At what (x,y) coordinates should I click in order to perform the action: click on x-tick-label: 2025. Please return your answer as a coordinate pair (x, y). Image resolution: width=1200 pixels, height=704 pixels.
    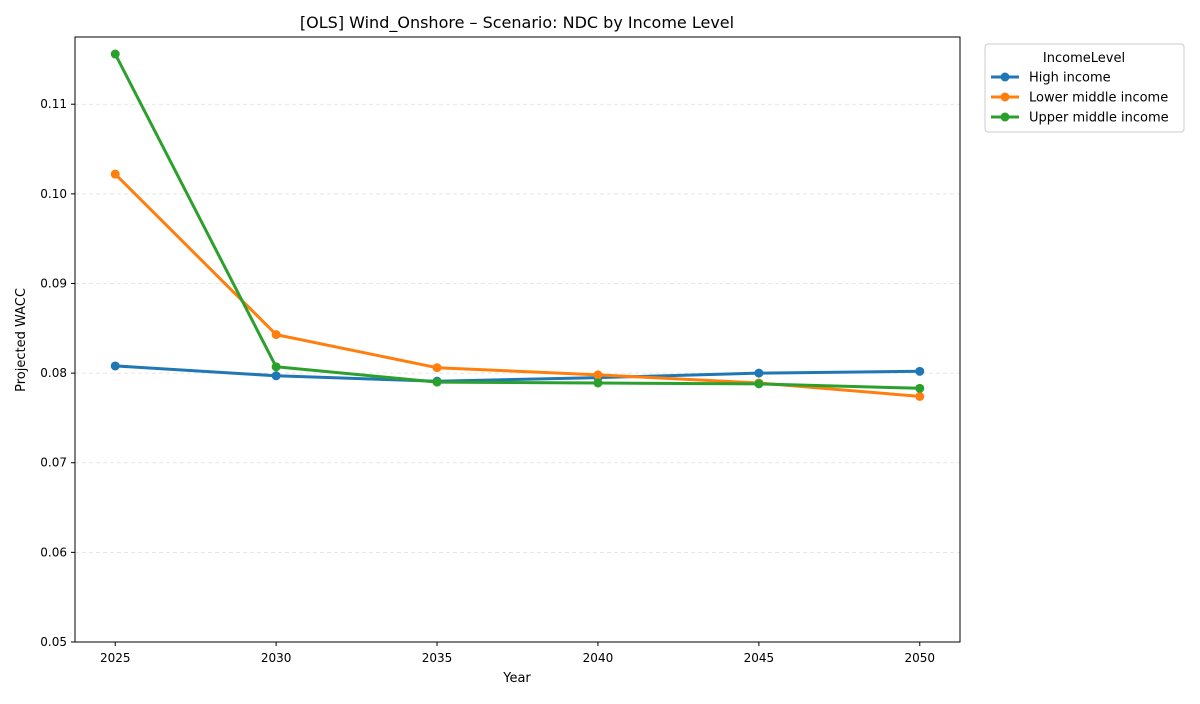
    Looking at the image, I should click on (115, 658).